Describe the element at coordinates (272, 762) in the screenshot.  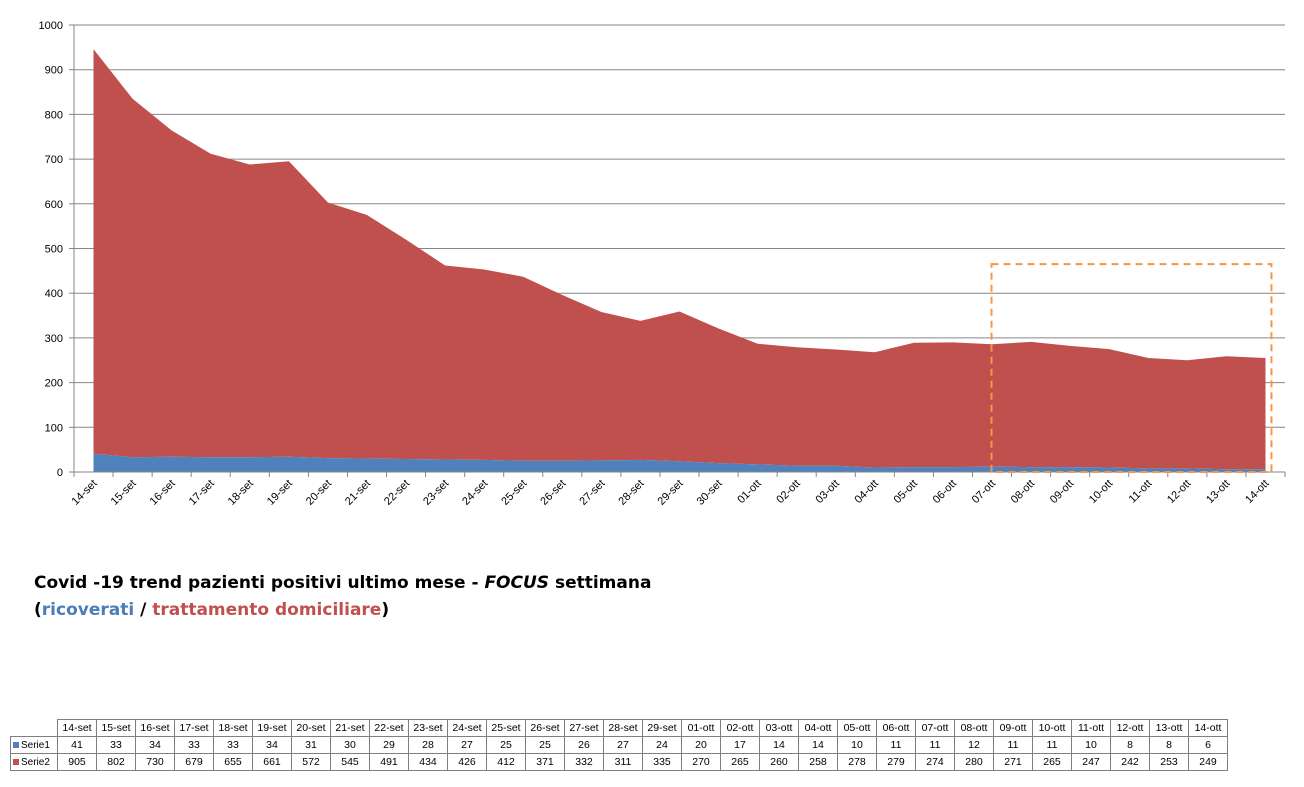
I see `table-cell: 661` at that location.